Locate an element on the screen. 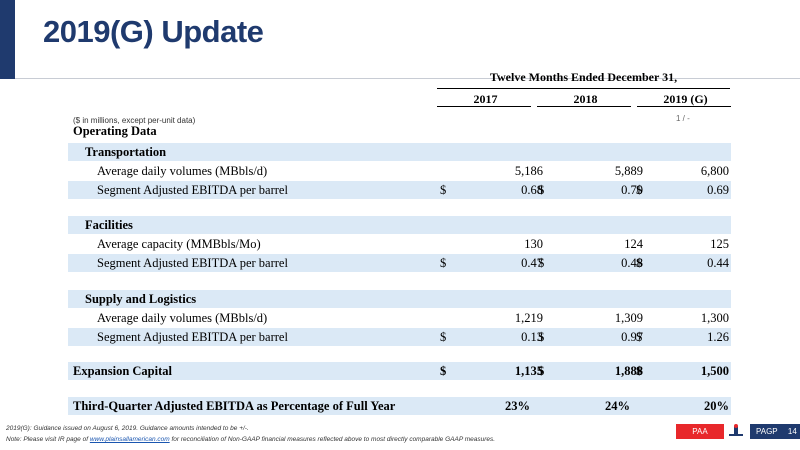  value-2018: 124 is located at coordinates (633, 244).